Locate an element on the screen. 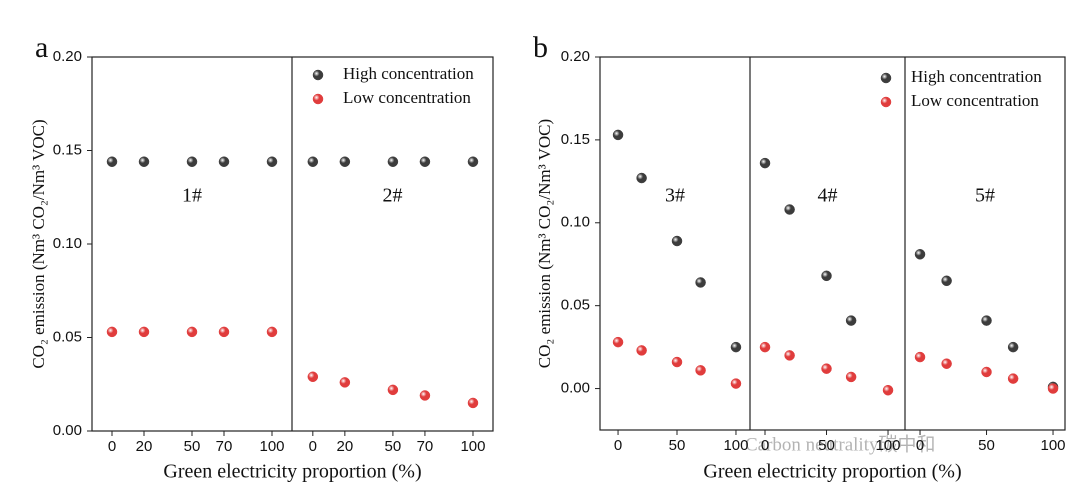 The height and width of the screenshot is (493, 1080). group-label: 4# is located at coordinates (828, 196).